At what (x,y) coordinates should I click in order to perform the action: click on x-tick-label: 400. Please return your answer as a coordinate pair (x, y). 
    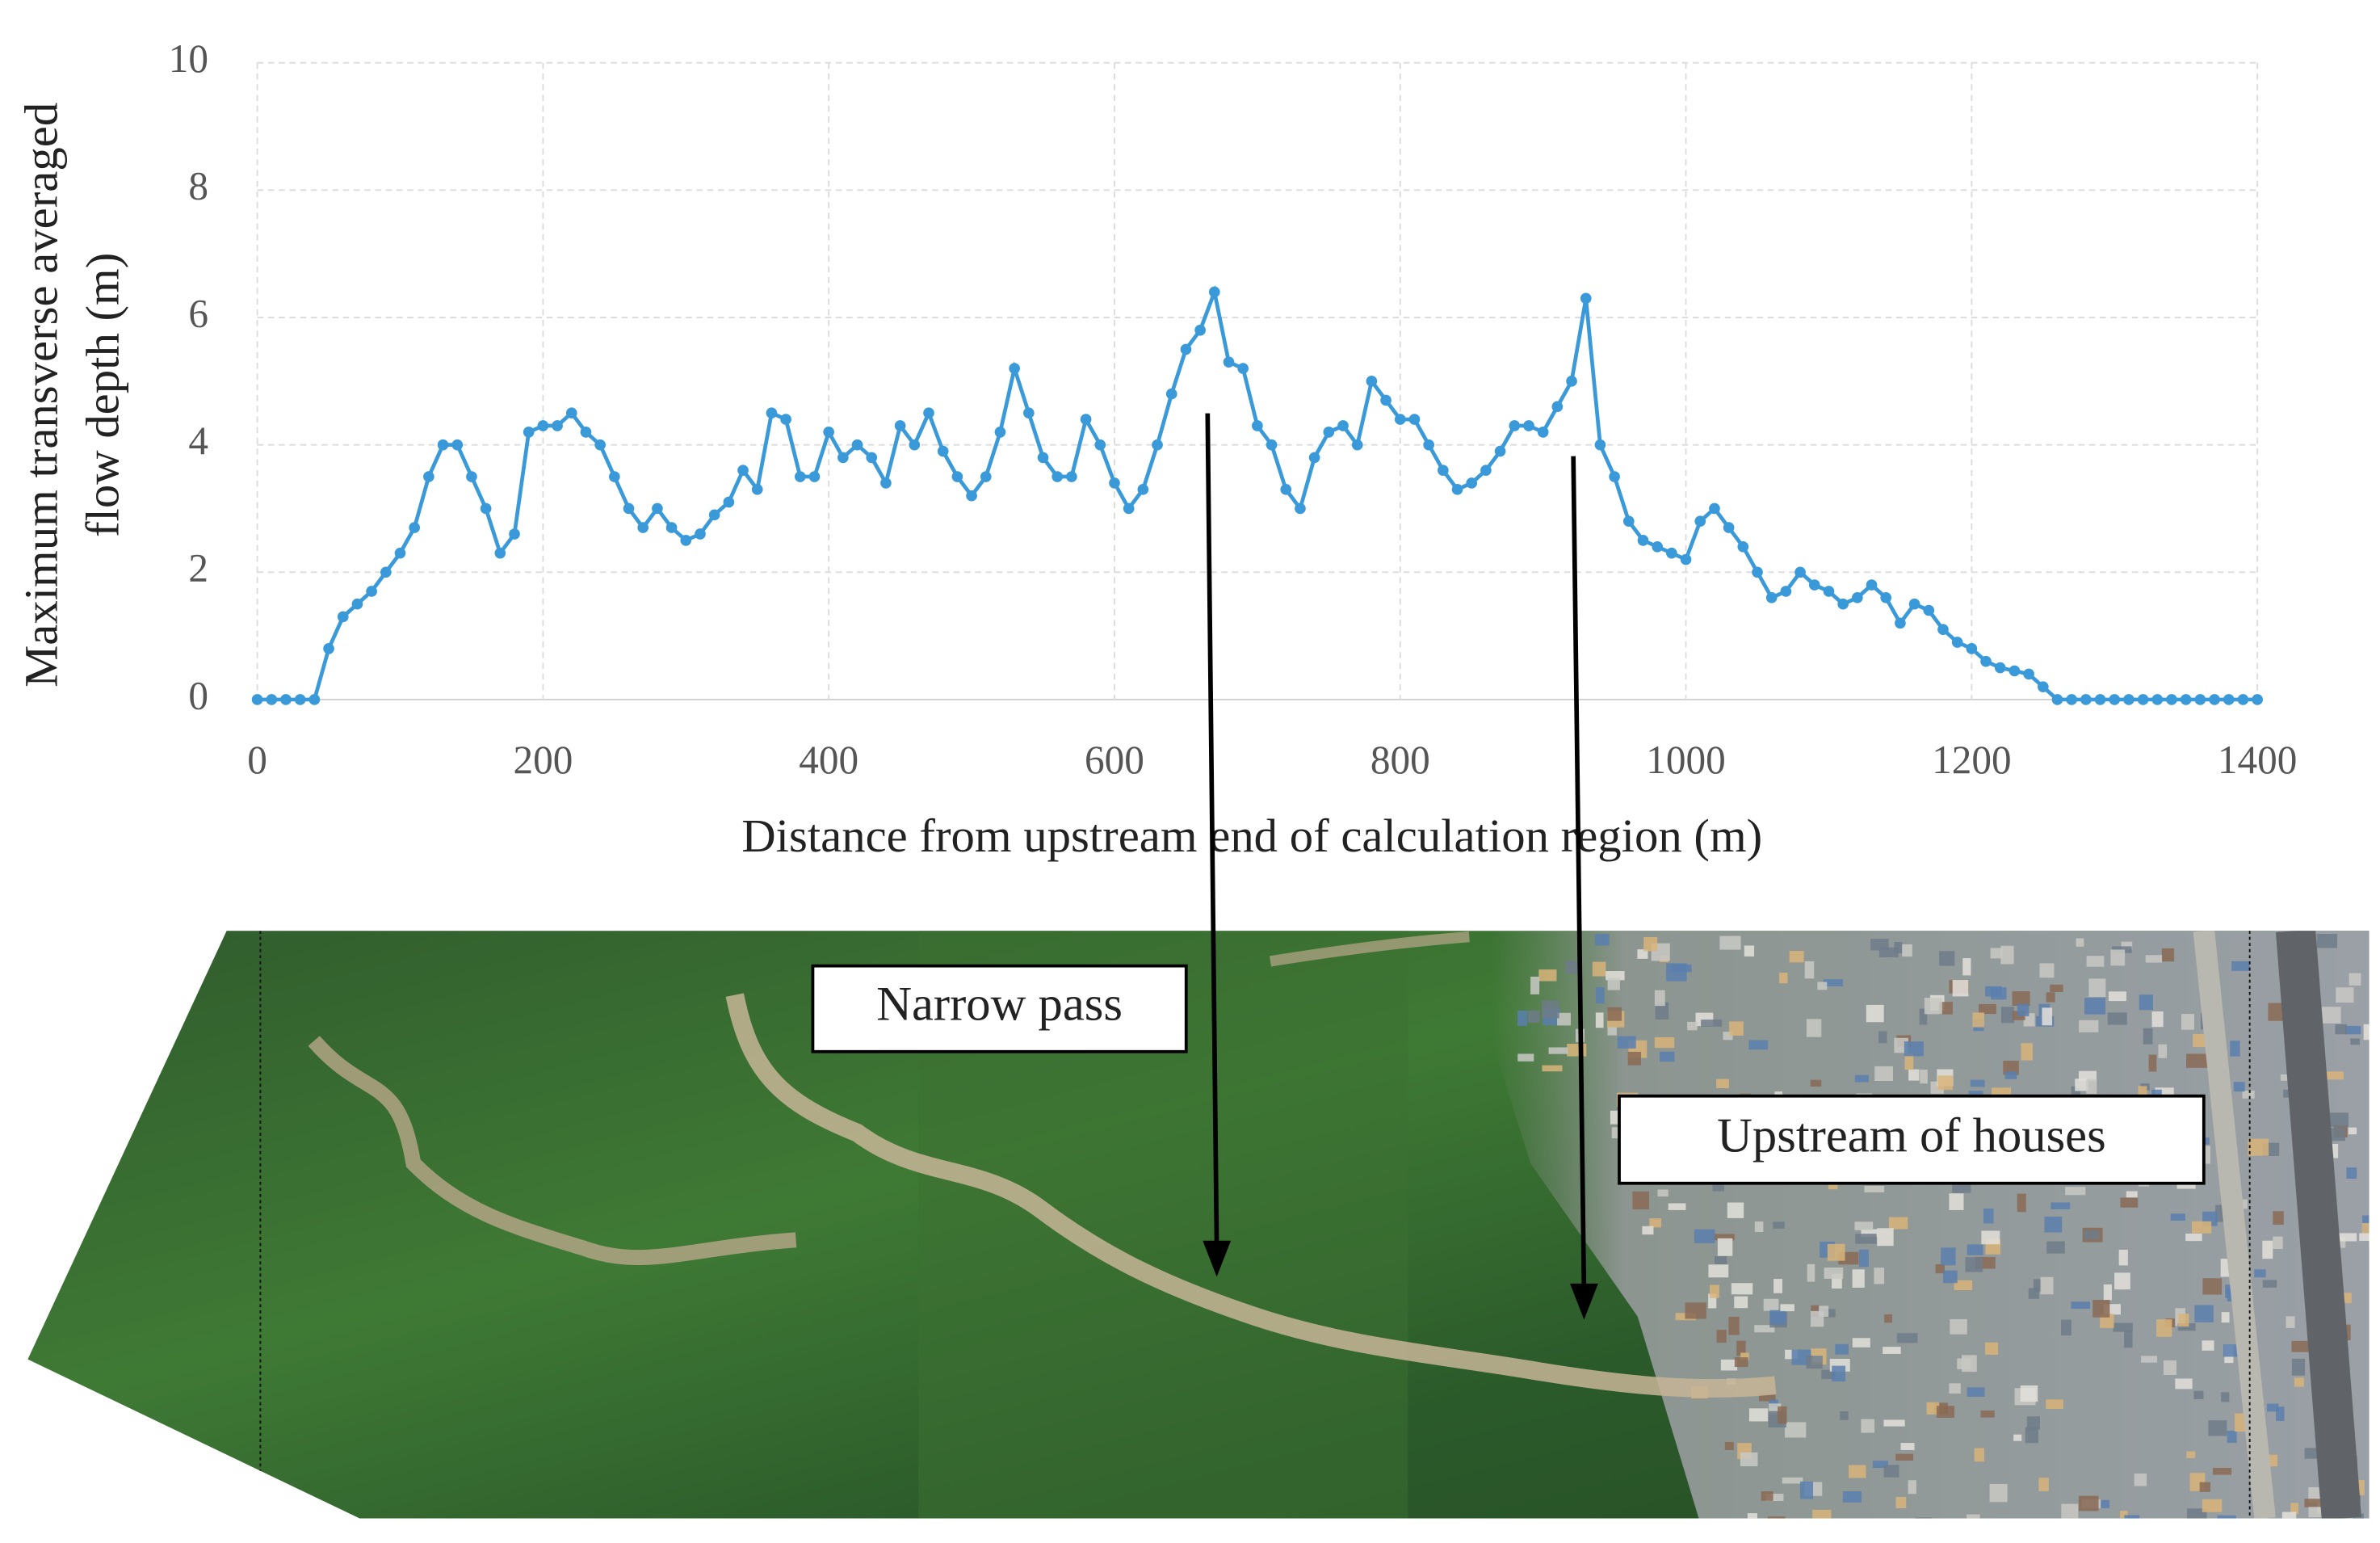
    Looking at the image, I should click on (828, 760).